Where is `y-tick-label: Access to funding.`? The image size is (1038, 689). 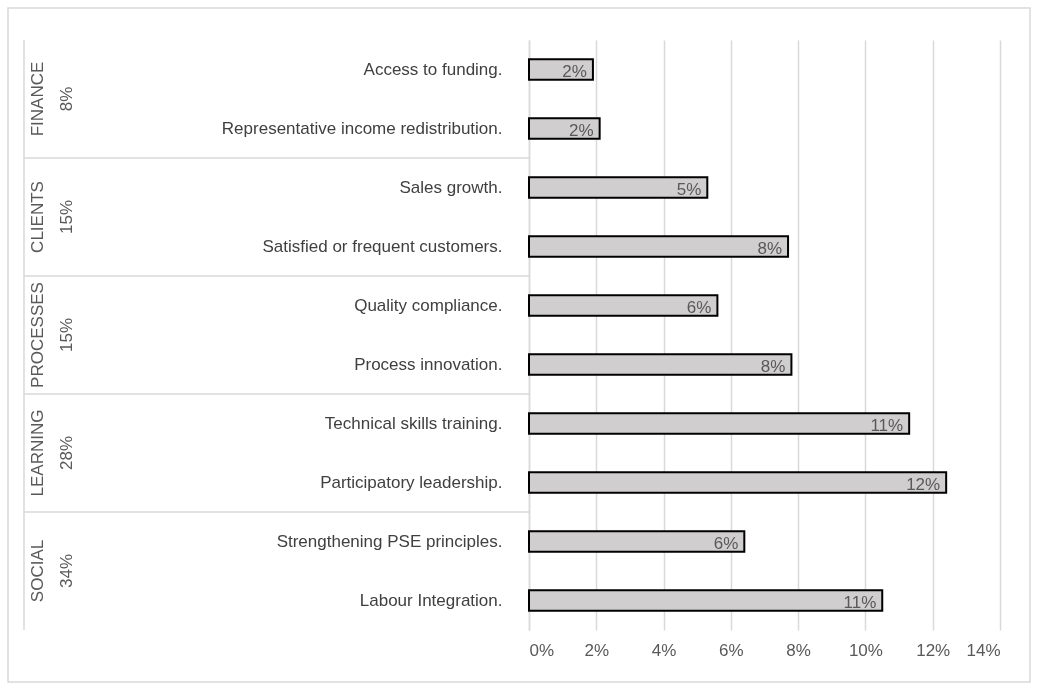
y-tick-label: Access to funding. is located at coordinates (433, 69).